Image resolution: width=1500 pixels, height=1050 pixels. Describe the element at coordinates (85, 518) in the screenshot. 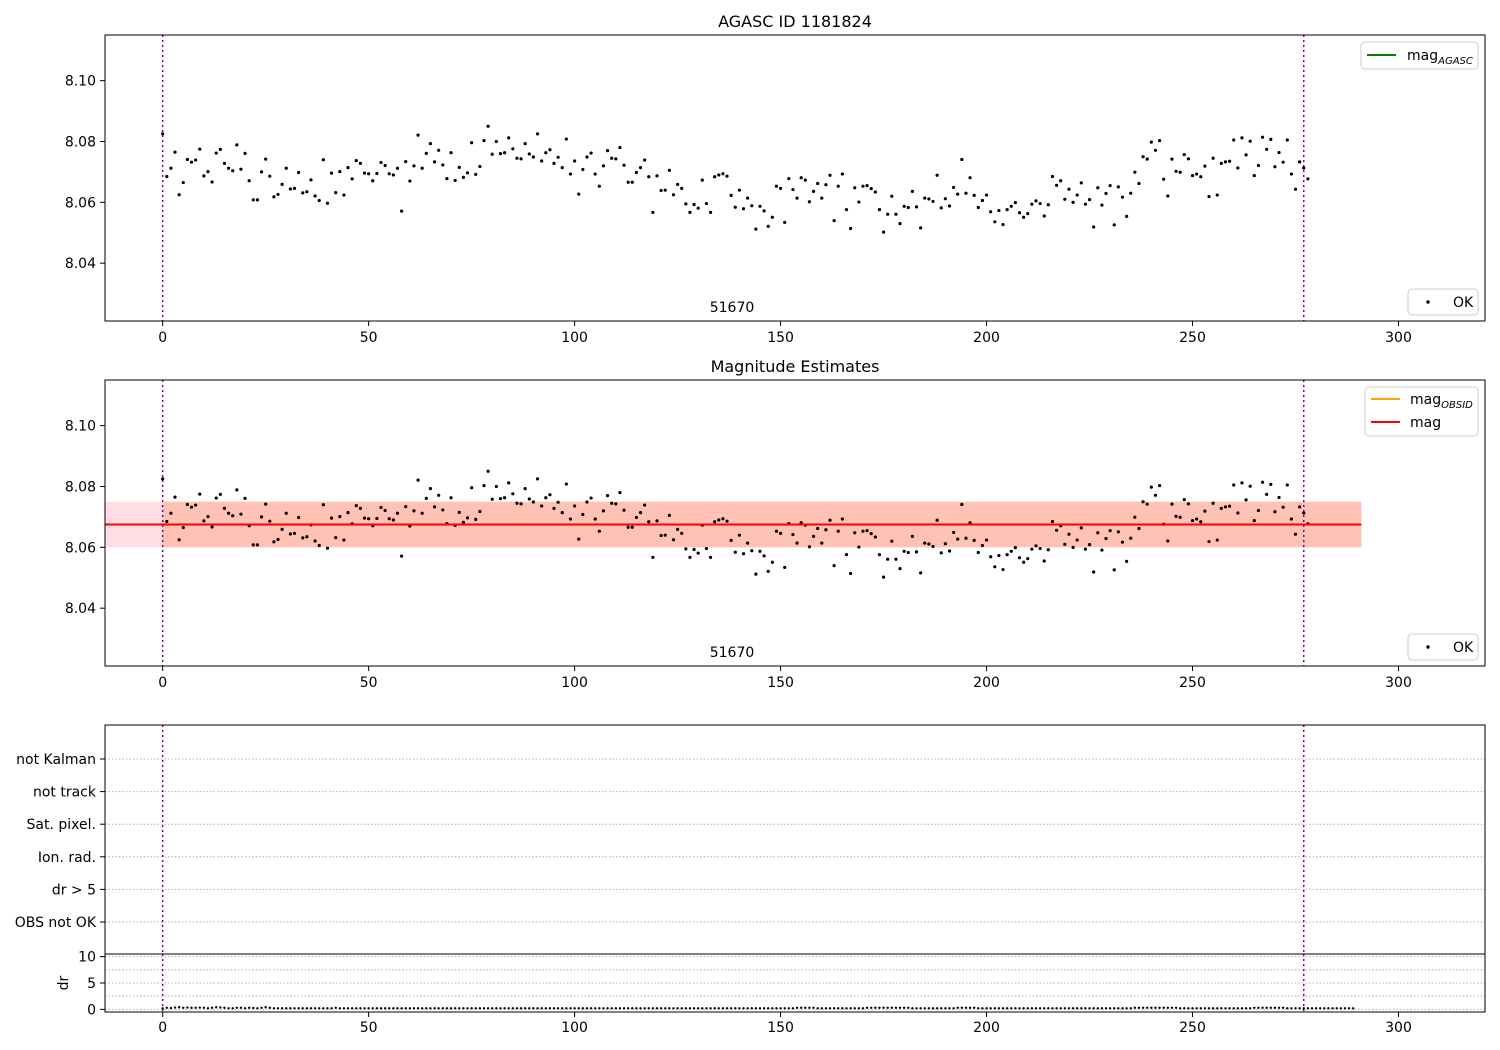

I see `estimates-panel-y-ticks: 8.04 8.06 8.08 8.10` at that location.